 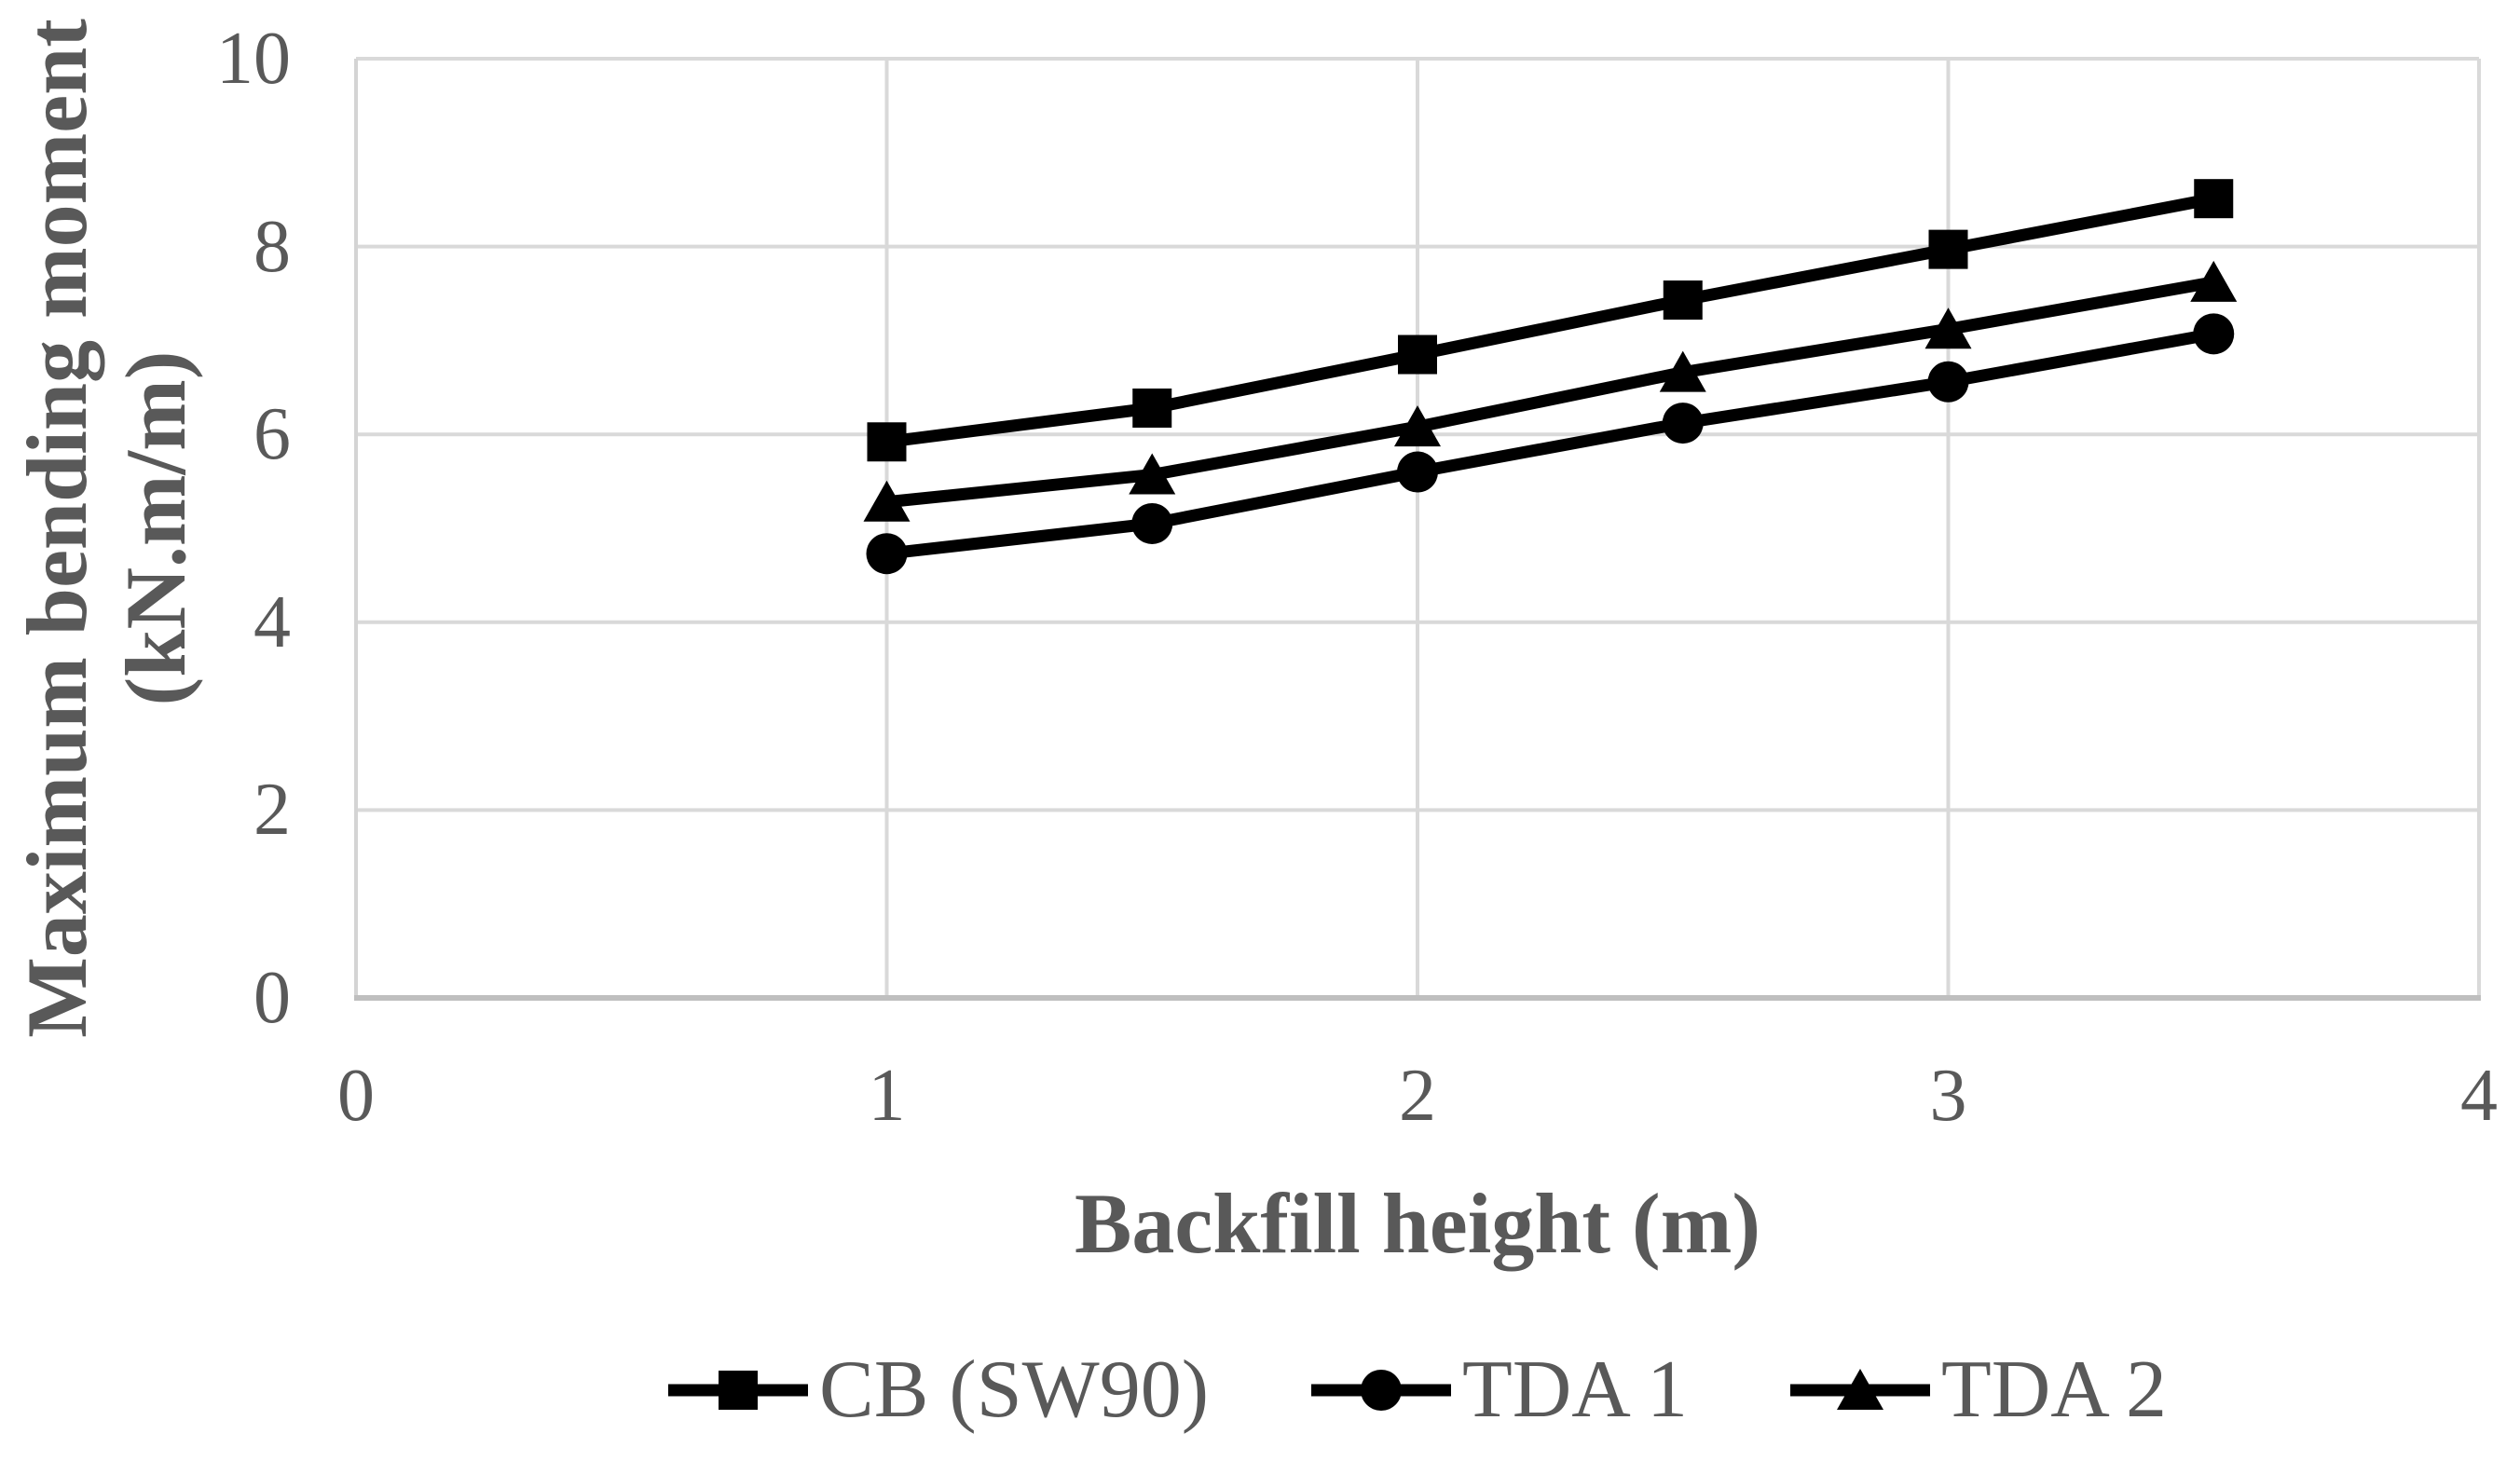 I want to click on triangle-icon, so click(x=1860, y=1389).